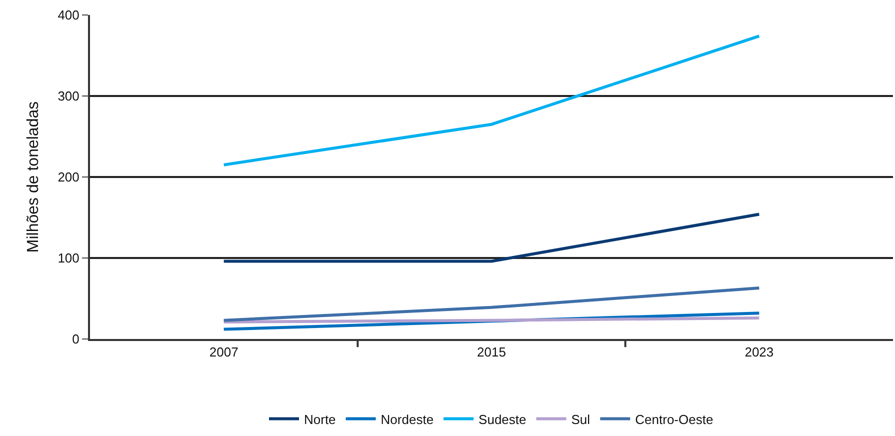  What do you see at coordinates (69, 96) in the screenshot?
I see `y-tick-label: 300` at bounding box center [69, 96].